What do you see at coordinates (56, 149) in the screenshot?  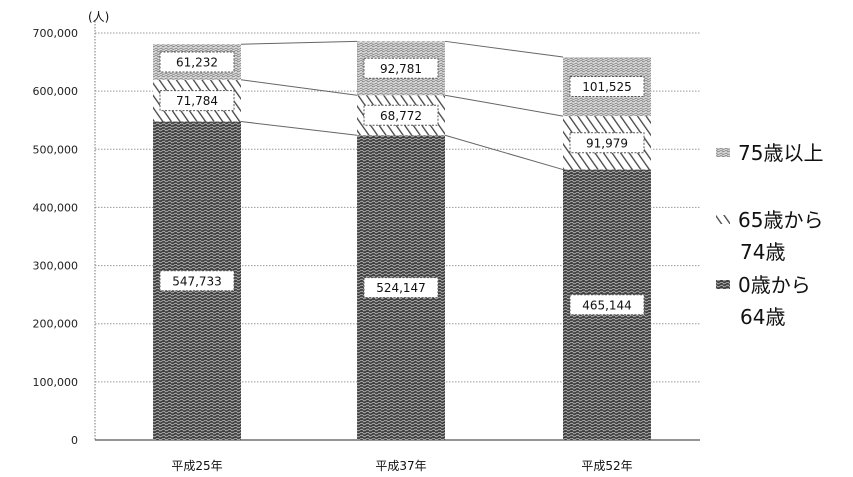 I see `y-tick-label: 500,000` at bounding box center [56, 149].